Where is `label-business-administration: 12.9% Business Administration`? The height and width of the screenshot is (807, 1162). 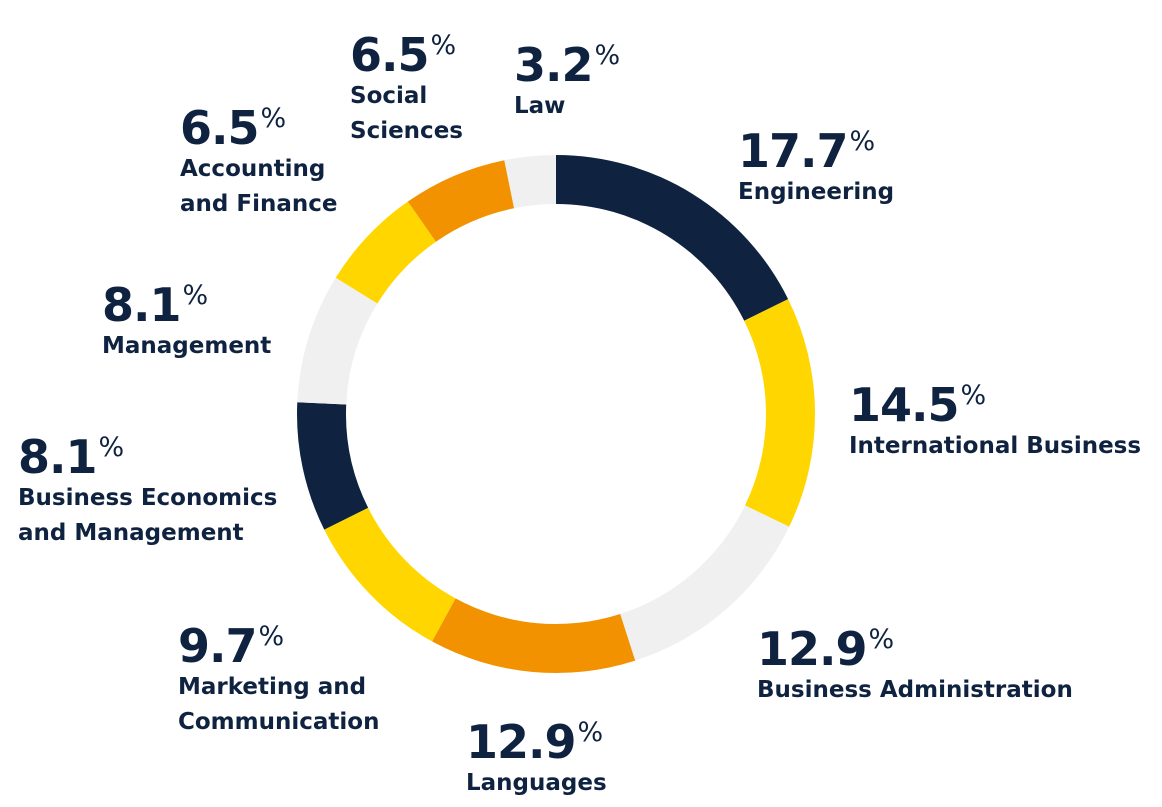 label-business-administration: 12.9% Business Administration is located at coordinates (915, 662).